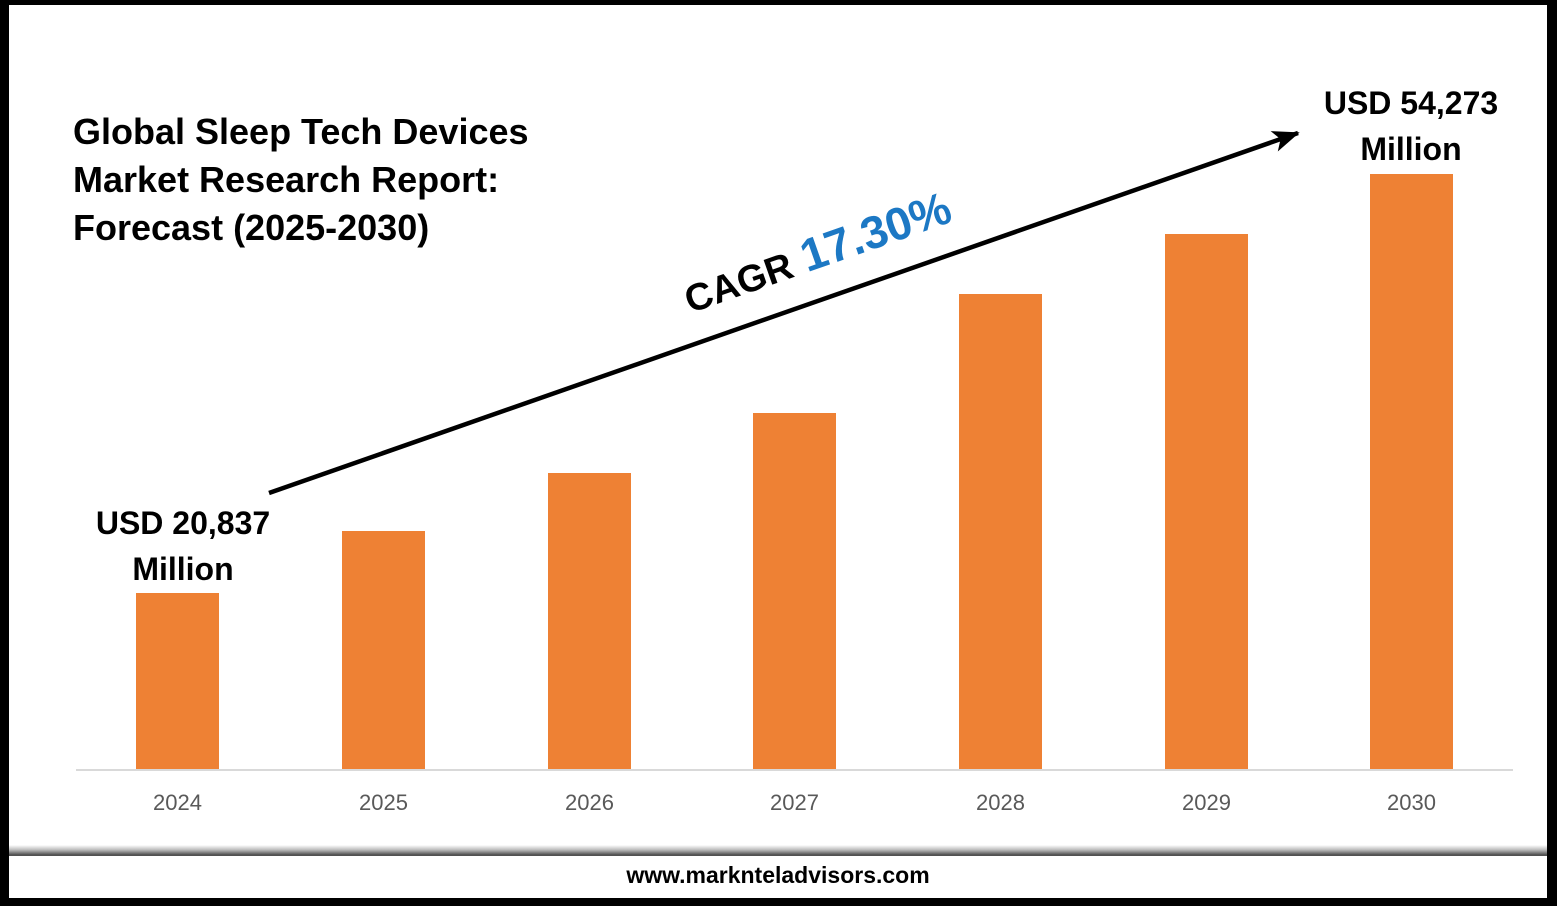 Image resolution: width=1557 pixels, height=906 pixels. I want to click on tick-2025: 2025, so click(383, 802).